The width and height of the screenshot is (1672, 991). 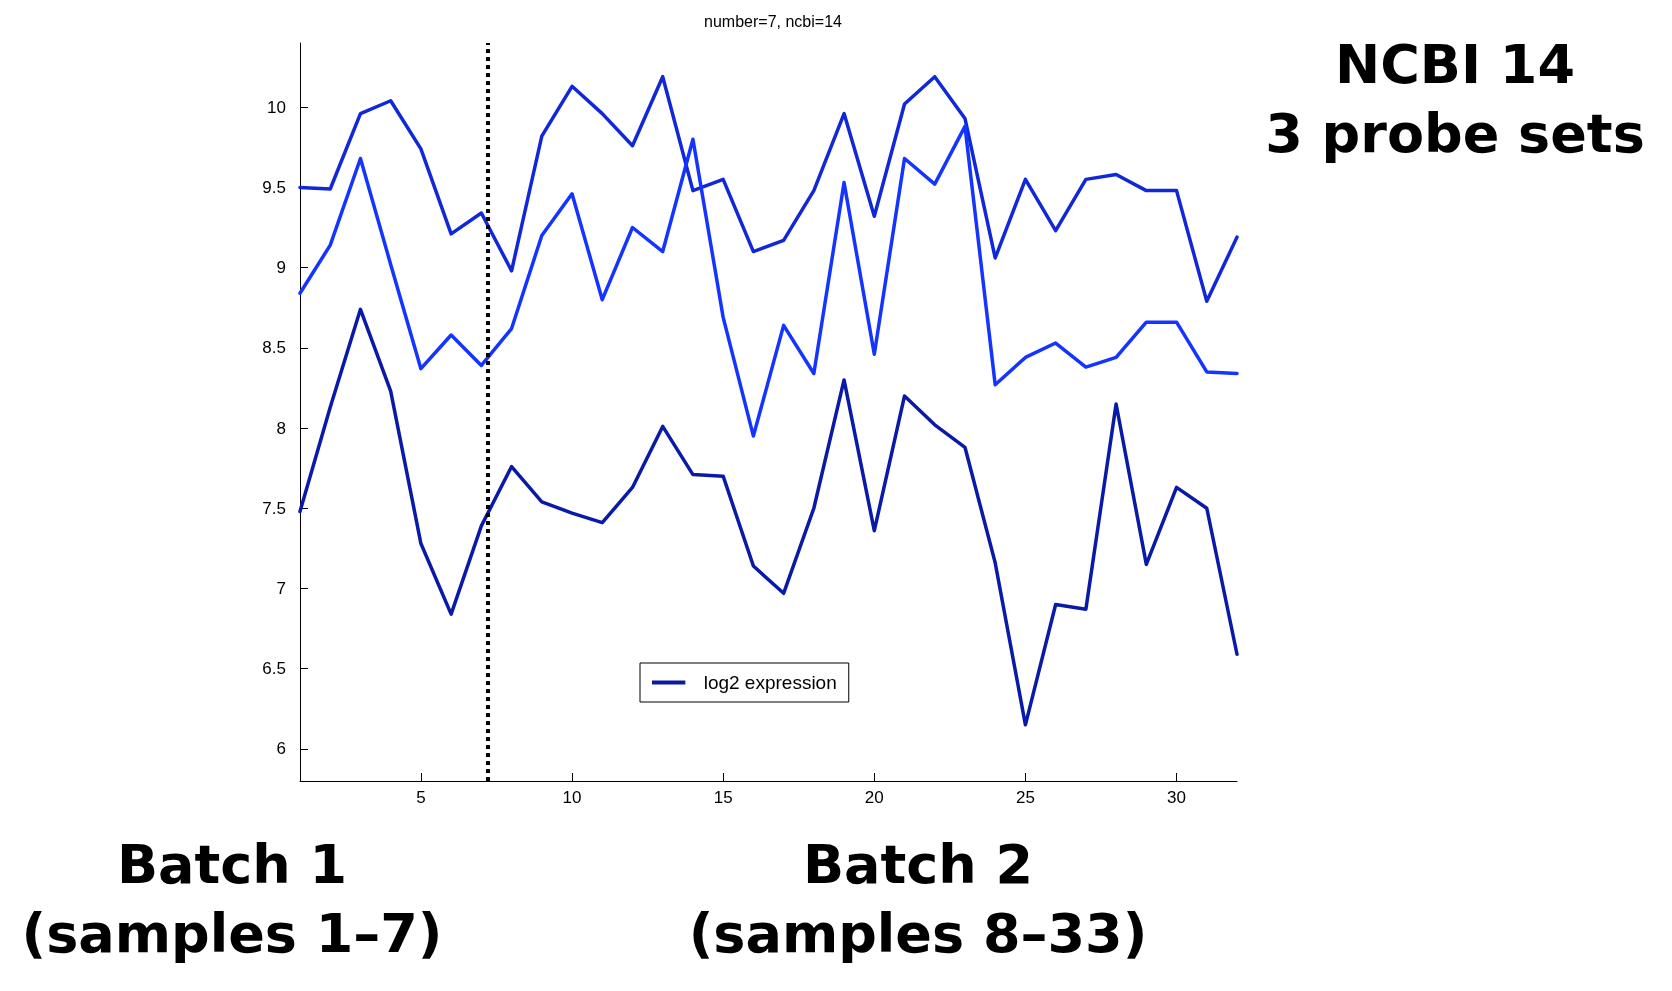 What do you see at coordinates (274, 669) in the screenshot?
I see `y-tick-label: 6.5` at bounding box center [274, 669].